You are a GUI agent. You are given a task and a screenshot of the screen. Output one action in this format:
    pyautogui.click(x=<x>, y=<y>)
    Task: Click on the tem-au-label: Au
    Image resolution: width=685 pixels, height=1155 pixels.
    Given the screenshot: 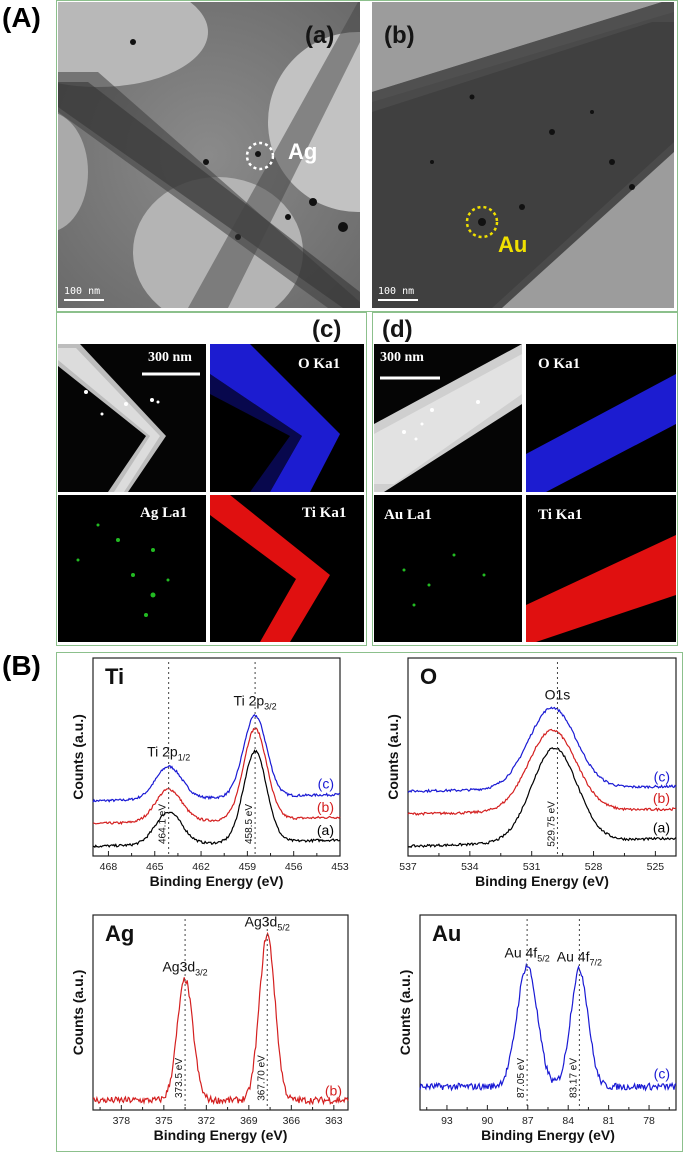 What is the action you would take?
    pyautogui.click(x=513, y=244)
    